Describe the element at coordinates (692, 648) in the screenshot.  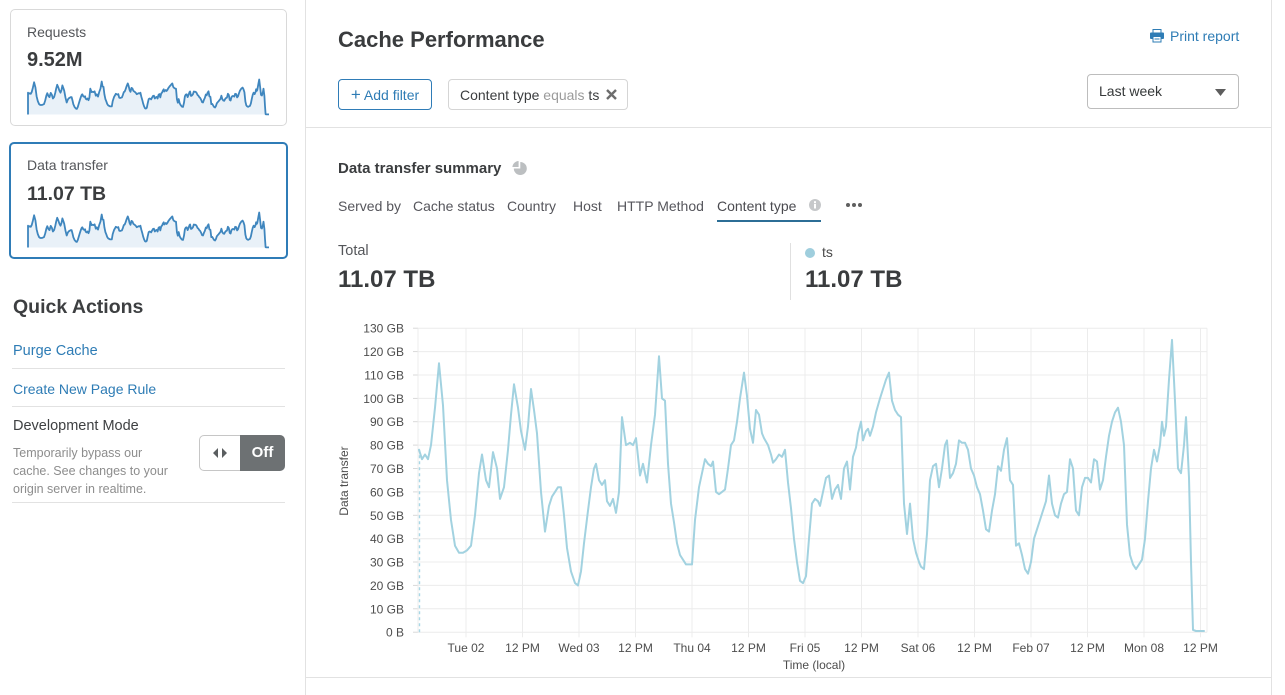
I see `svg-text: Thu 04` at that location.